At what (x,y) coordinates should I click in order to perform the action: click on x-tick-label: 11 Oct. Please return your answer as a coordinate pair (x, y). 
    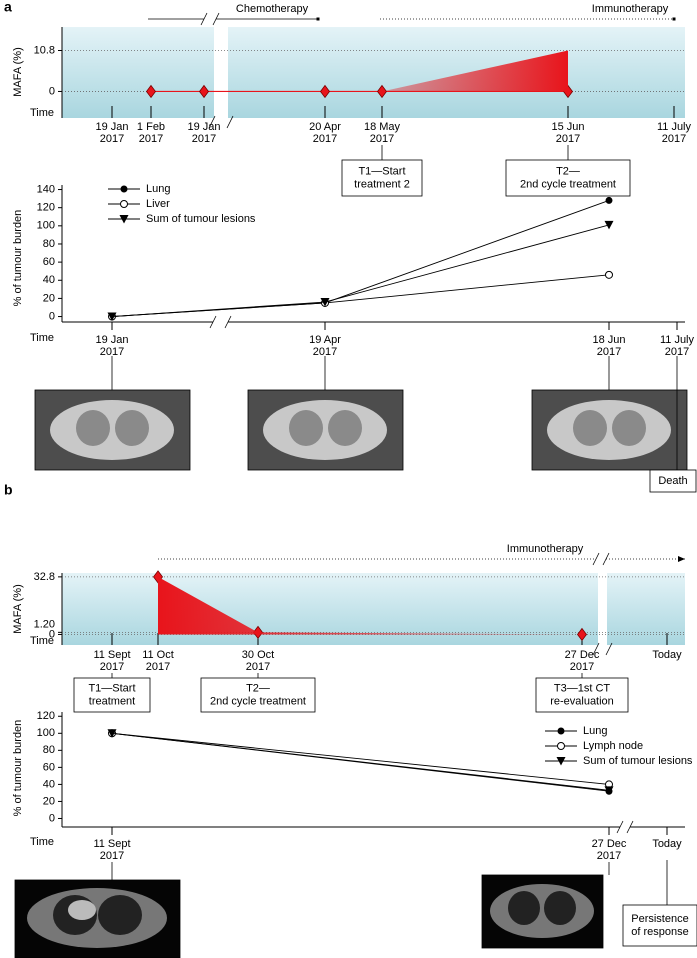
    Looking at the image, I should click on (158, 655).